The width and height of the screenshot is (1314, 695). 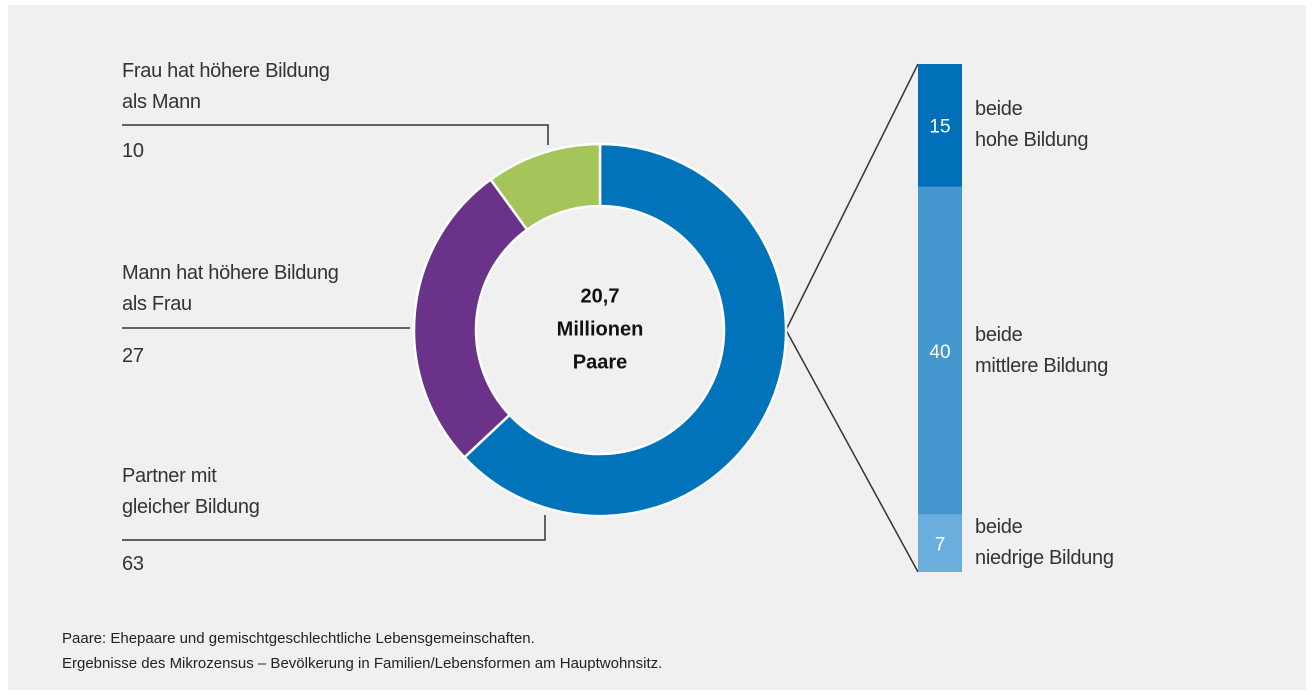 I want to click on bar-value-label: 7, so click(x=940, y=544).